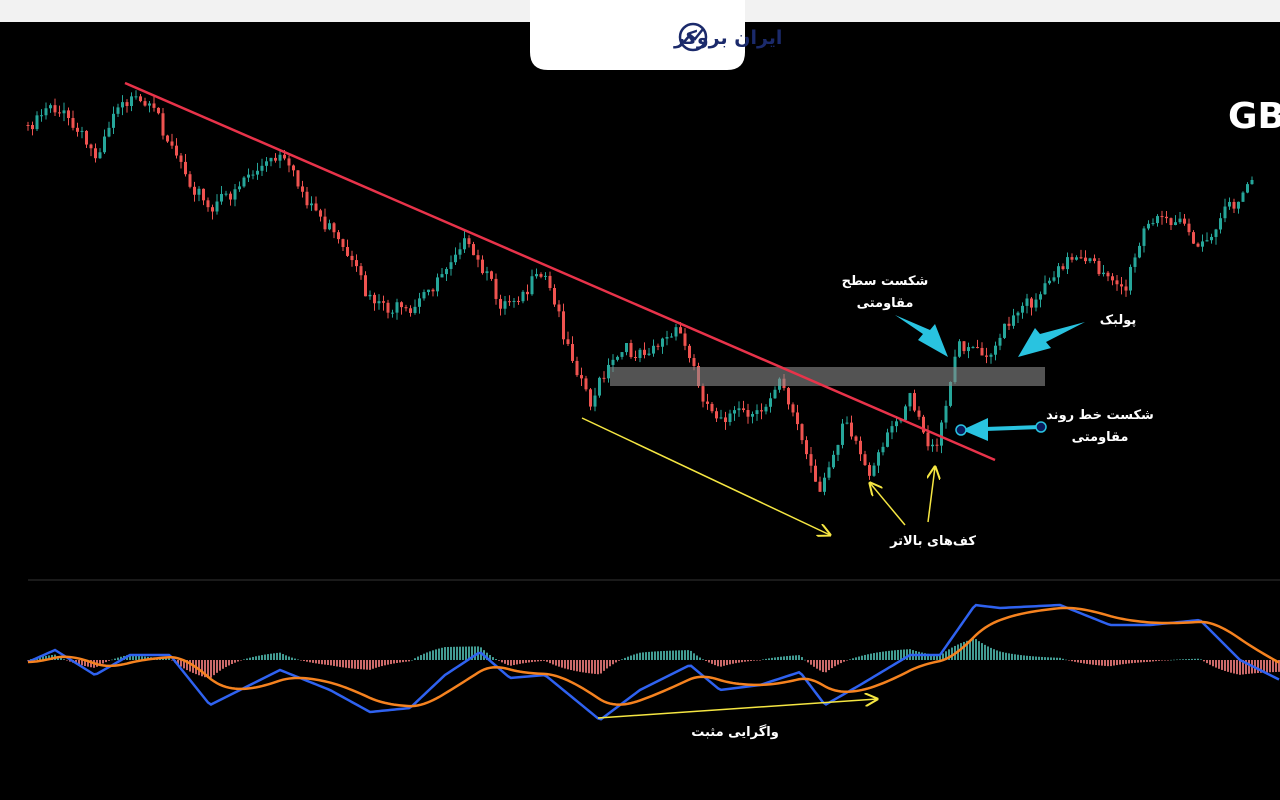  What do you see at coordinates (1100, 437) in the screenshot?
I see `annotation: مقاومتی` at bounding box center [1100, 437].